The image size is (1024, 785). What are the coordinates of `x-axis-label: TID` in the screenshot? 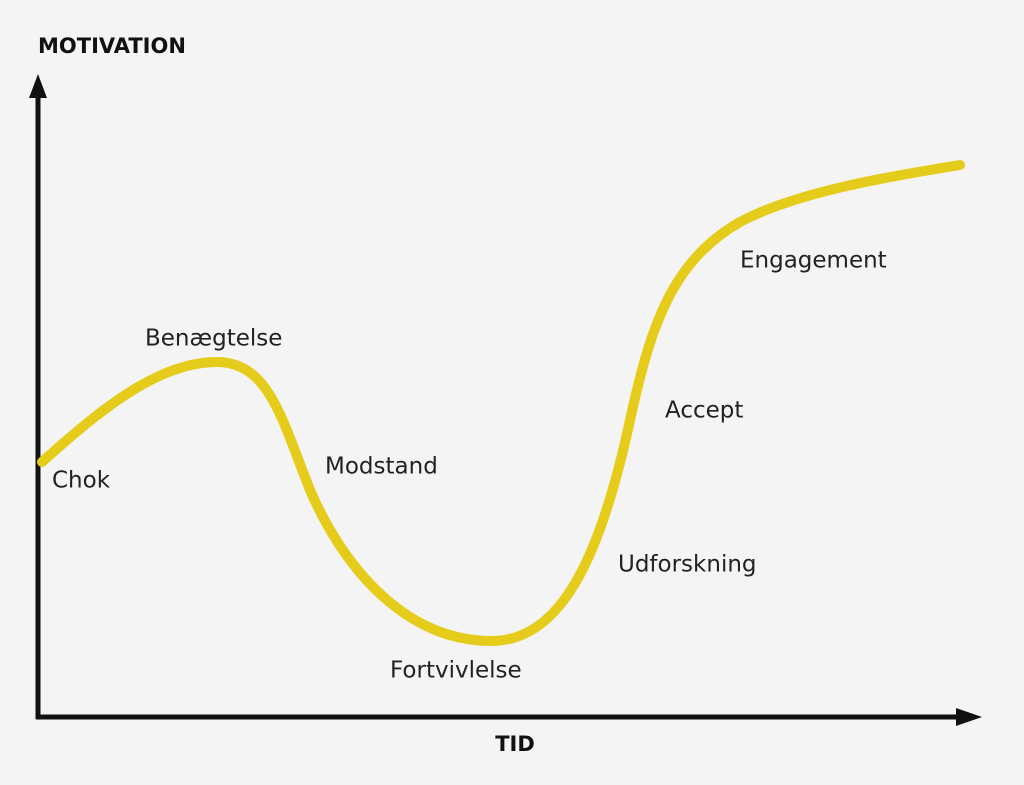 It's located at (515, 744).